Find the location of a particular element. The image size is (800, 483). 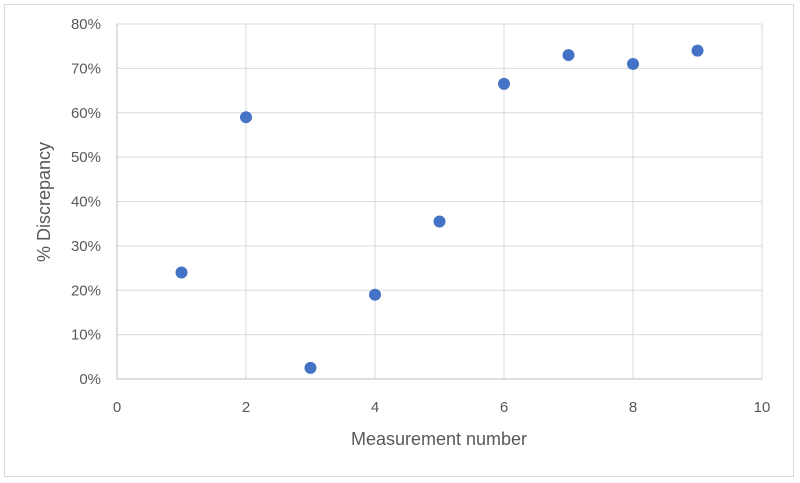

x-tick-label: 8 is located at coordinates (633, 407).